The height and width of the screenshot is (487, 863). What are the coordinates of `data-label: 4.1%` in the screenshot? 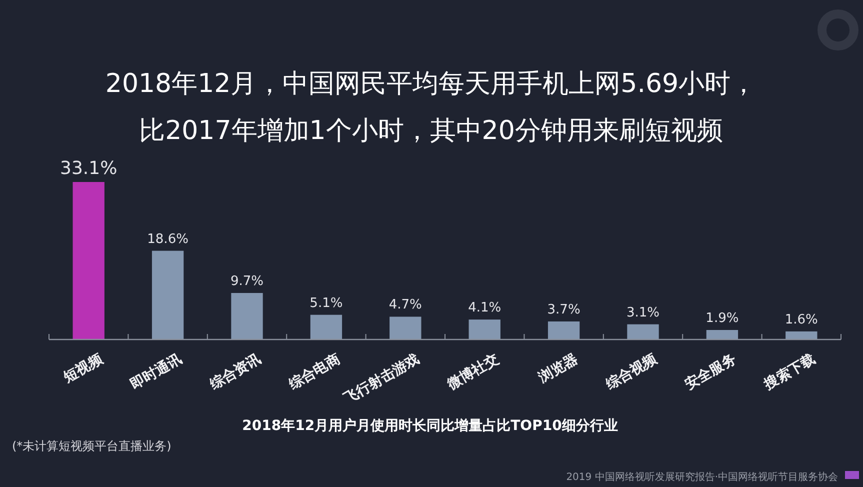 It's located at (485, 308).